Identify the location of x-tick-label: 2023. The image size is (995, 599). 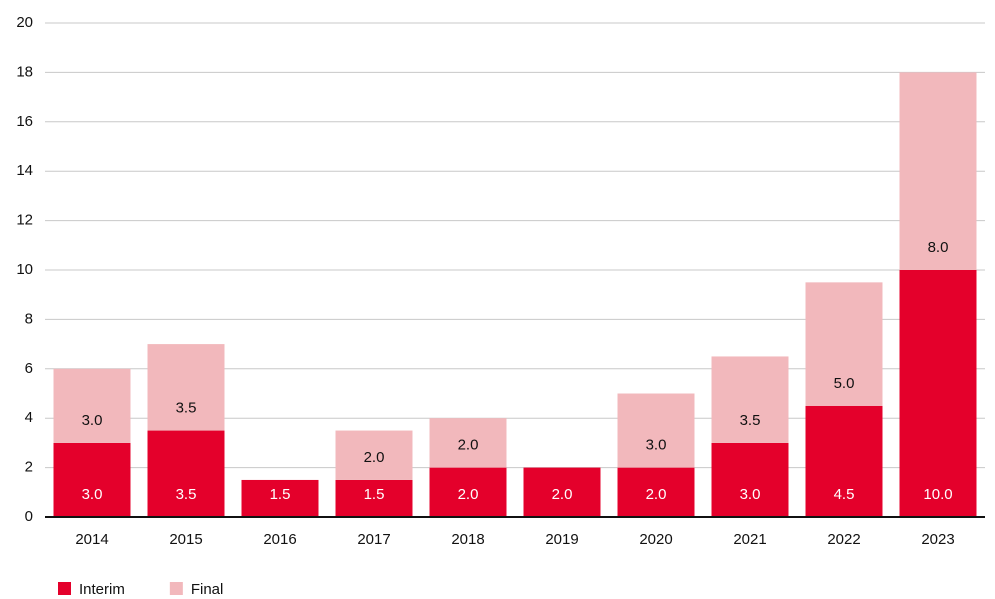
(937, 539).